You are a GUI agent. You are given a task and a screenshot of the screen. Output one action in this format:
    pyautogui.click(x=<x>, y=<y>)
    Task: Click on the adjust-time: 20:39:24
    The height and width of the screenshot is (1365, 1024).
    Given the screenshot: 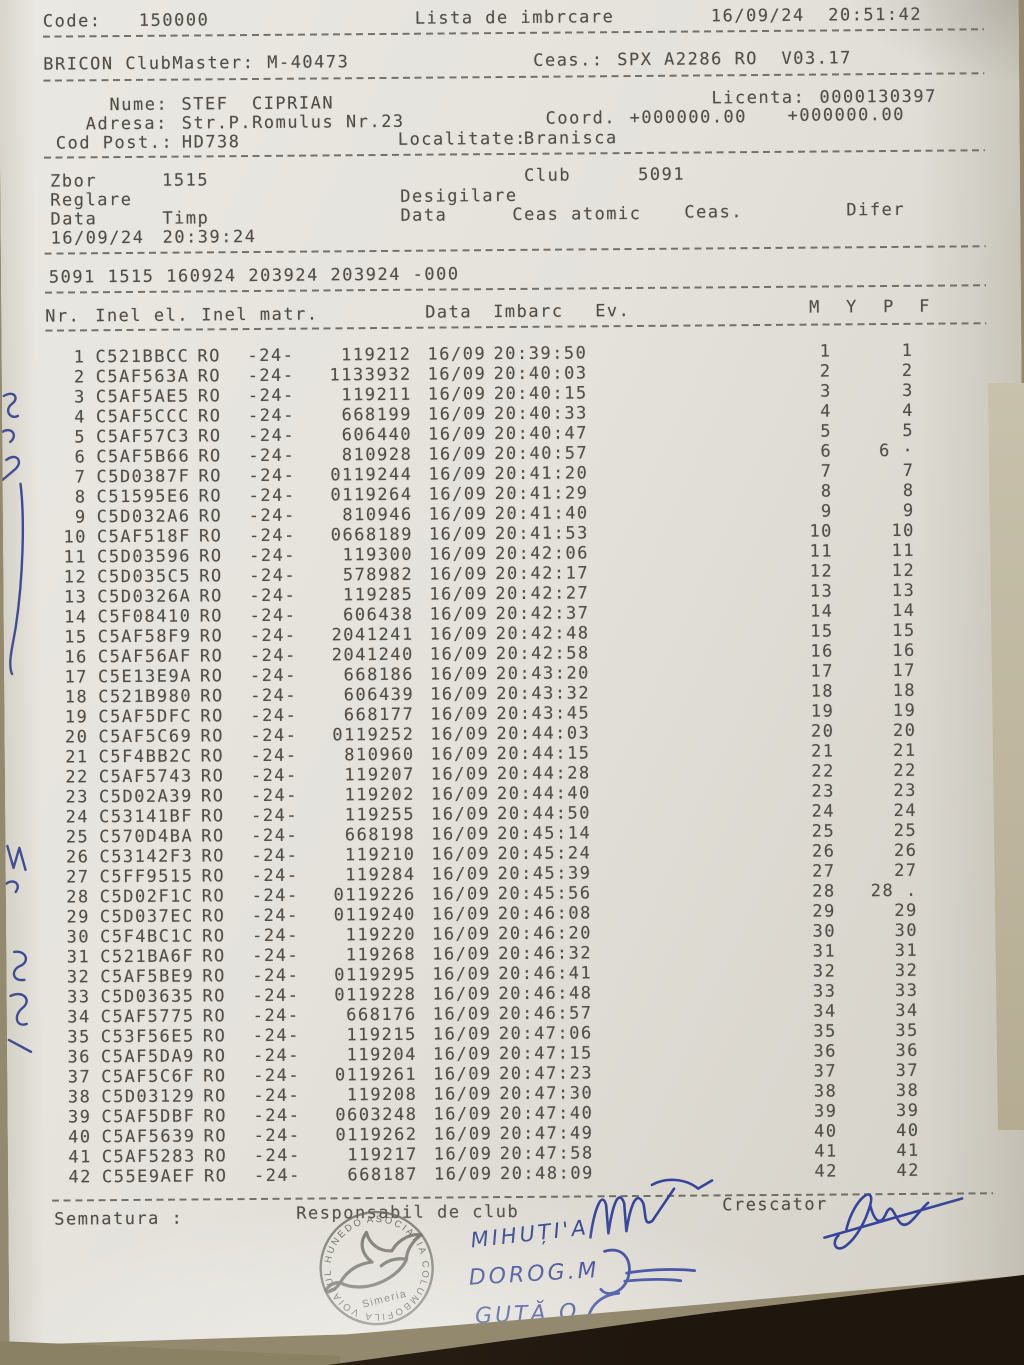 What is the action you would take?
    pyautogui.click(x=209, y=237)
    